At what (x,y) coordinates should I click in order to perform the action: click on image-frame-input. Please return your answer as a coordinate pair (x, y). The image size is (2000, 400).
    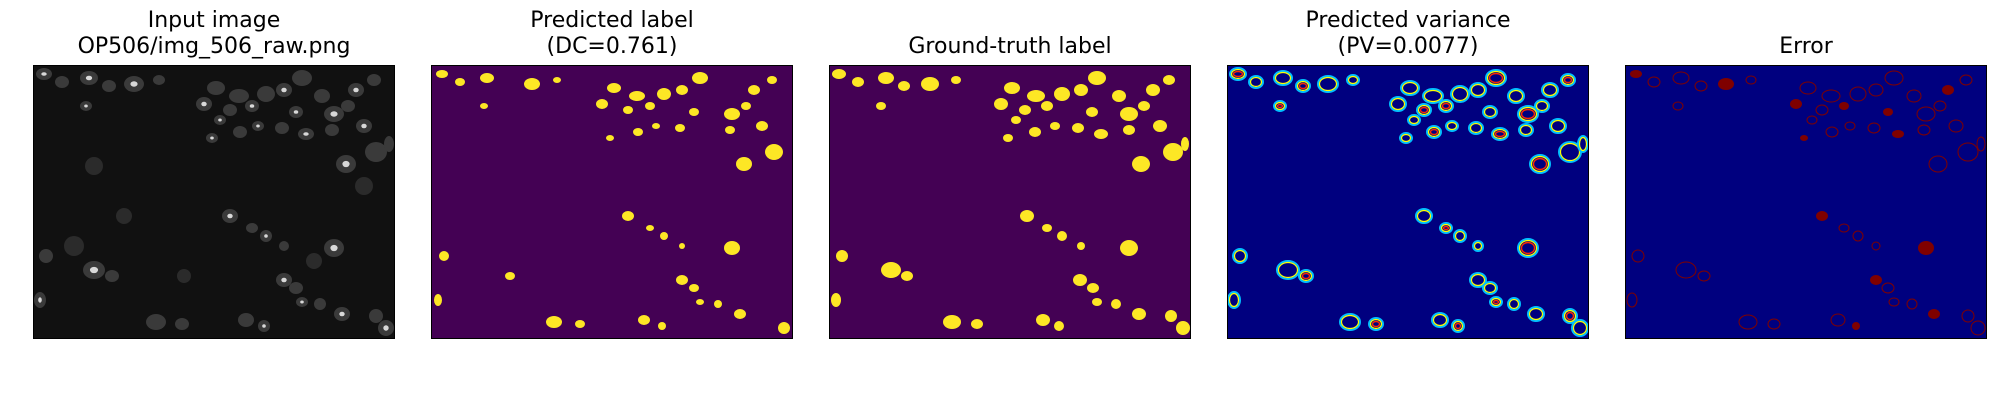
    Looking at the image, I should click on (214, 202).